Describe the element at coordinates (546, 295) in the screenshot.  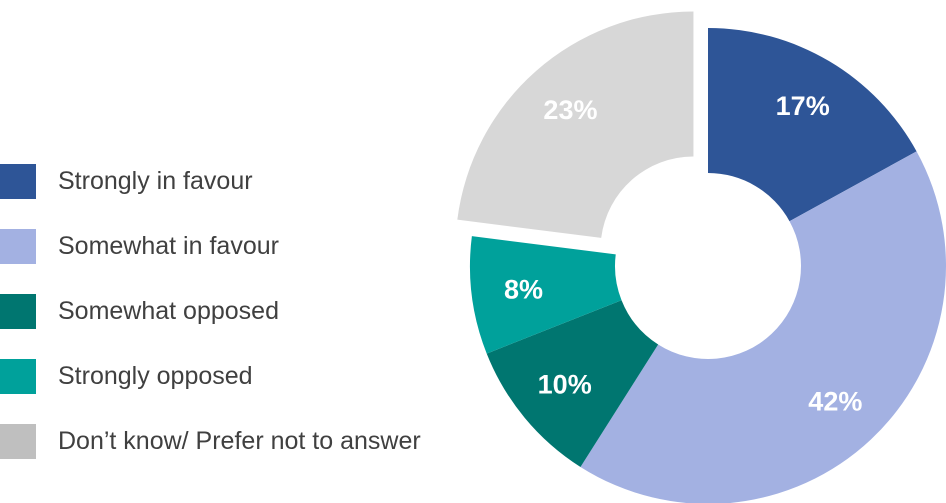
I see `slice-strongly-opposed` at that location.